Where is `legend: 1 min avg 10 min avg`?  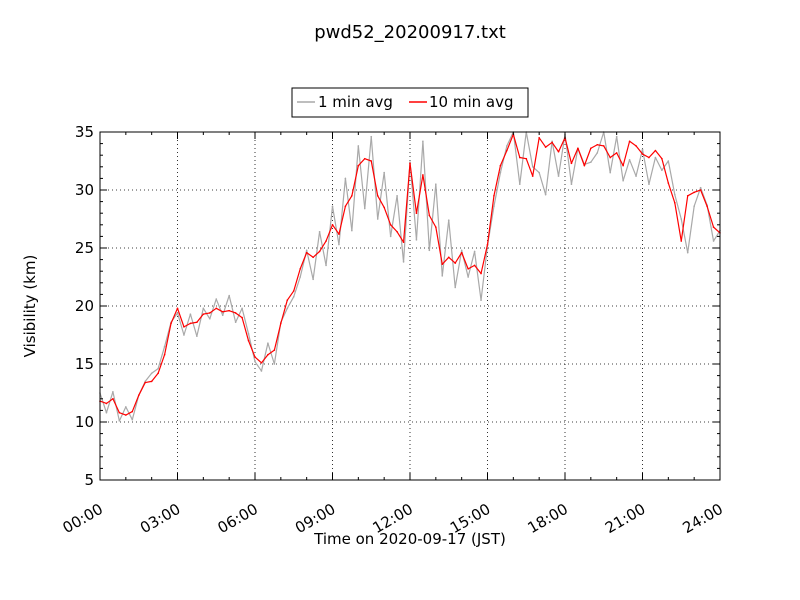
legend: 1 min avg 10 min avg is located at coordinates (410, 102).